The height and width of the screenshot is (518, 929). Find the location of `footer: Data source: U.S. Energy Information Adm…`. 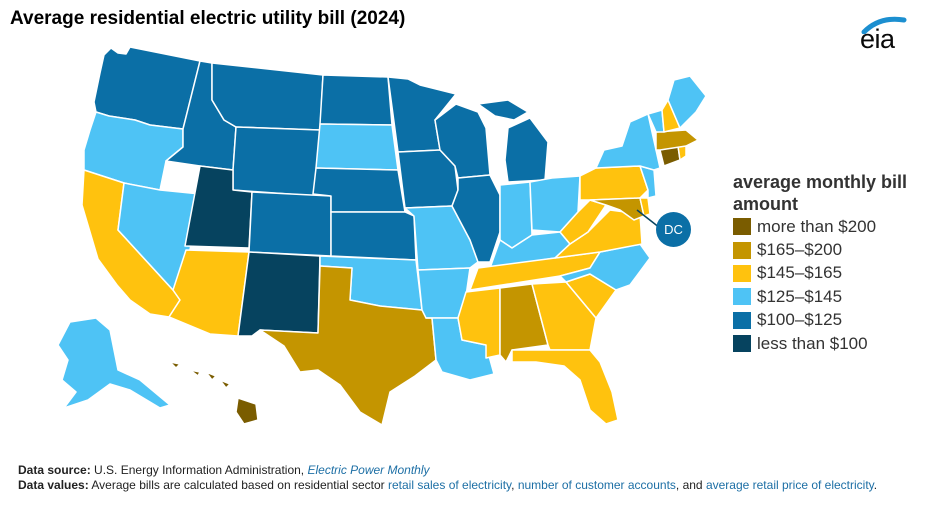

footer: Data source: U.S. Energy Information Adm… is located at coordinates (470, 478).